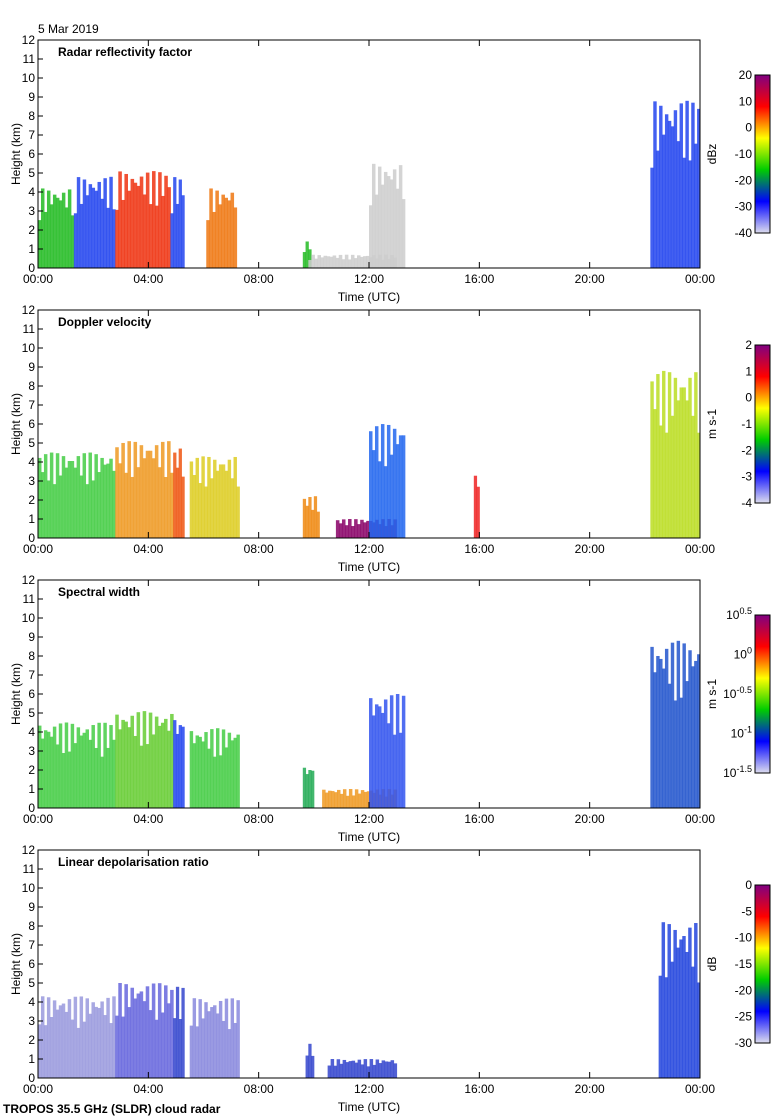 This screenshot has height=1120, width=780. Describe the element at coordinates (712, 424) in the screenshot. I see `colorbar-label: m s-1` at that location.